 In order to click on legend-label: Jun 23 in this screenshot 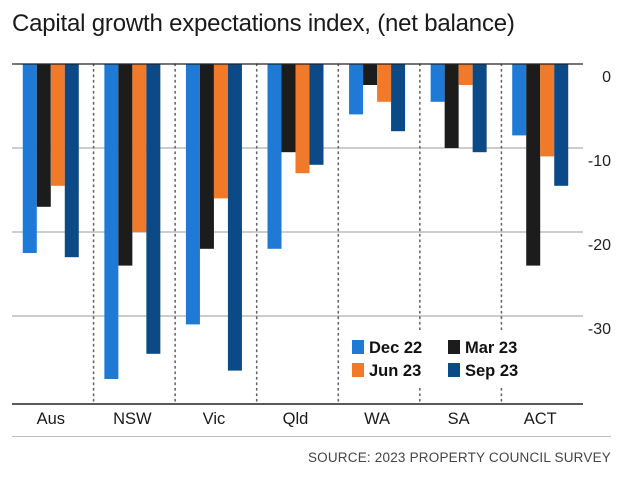, I will do `click(395, 371)`.